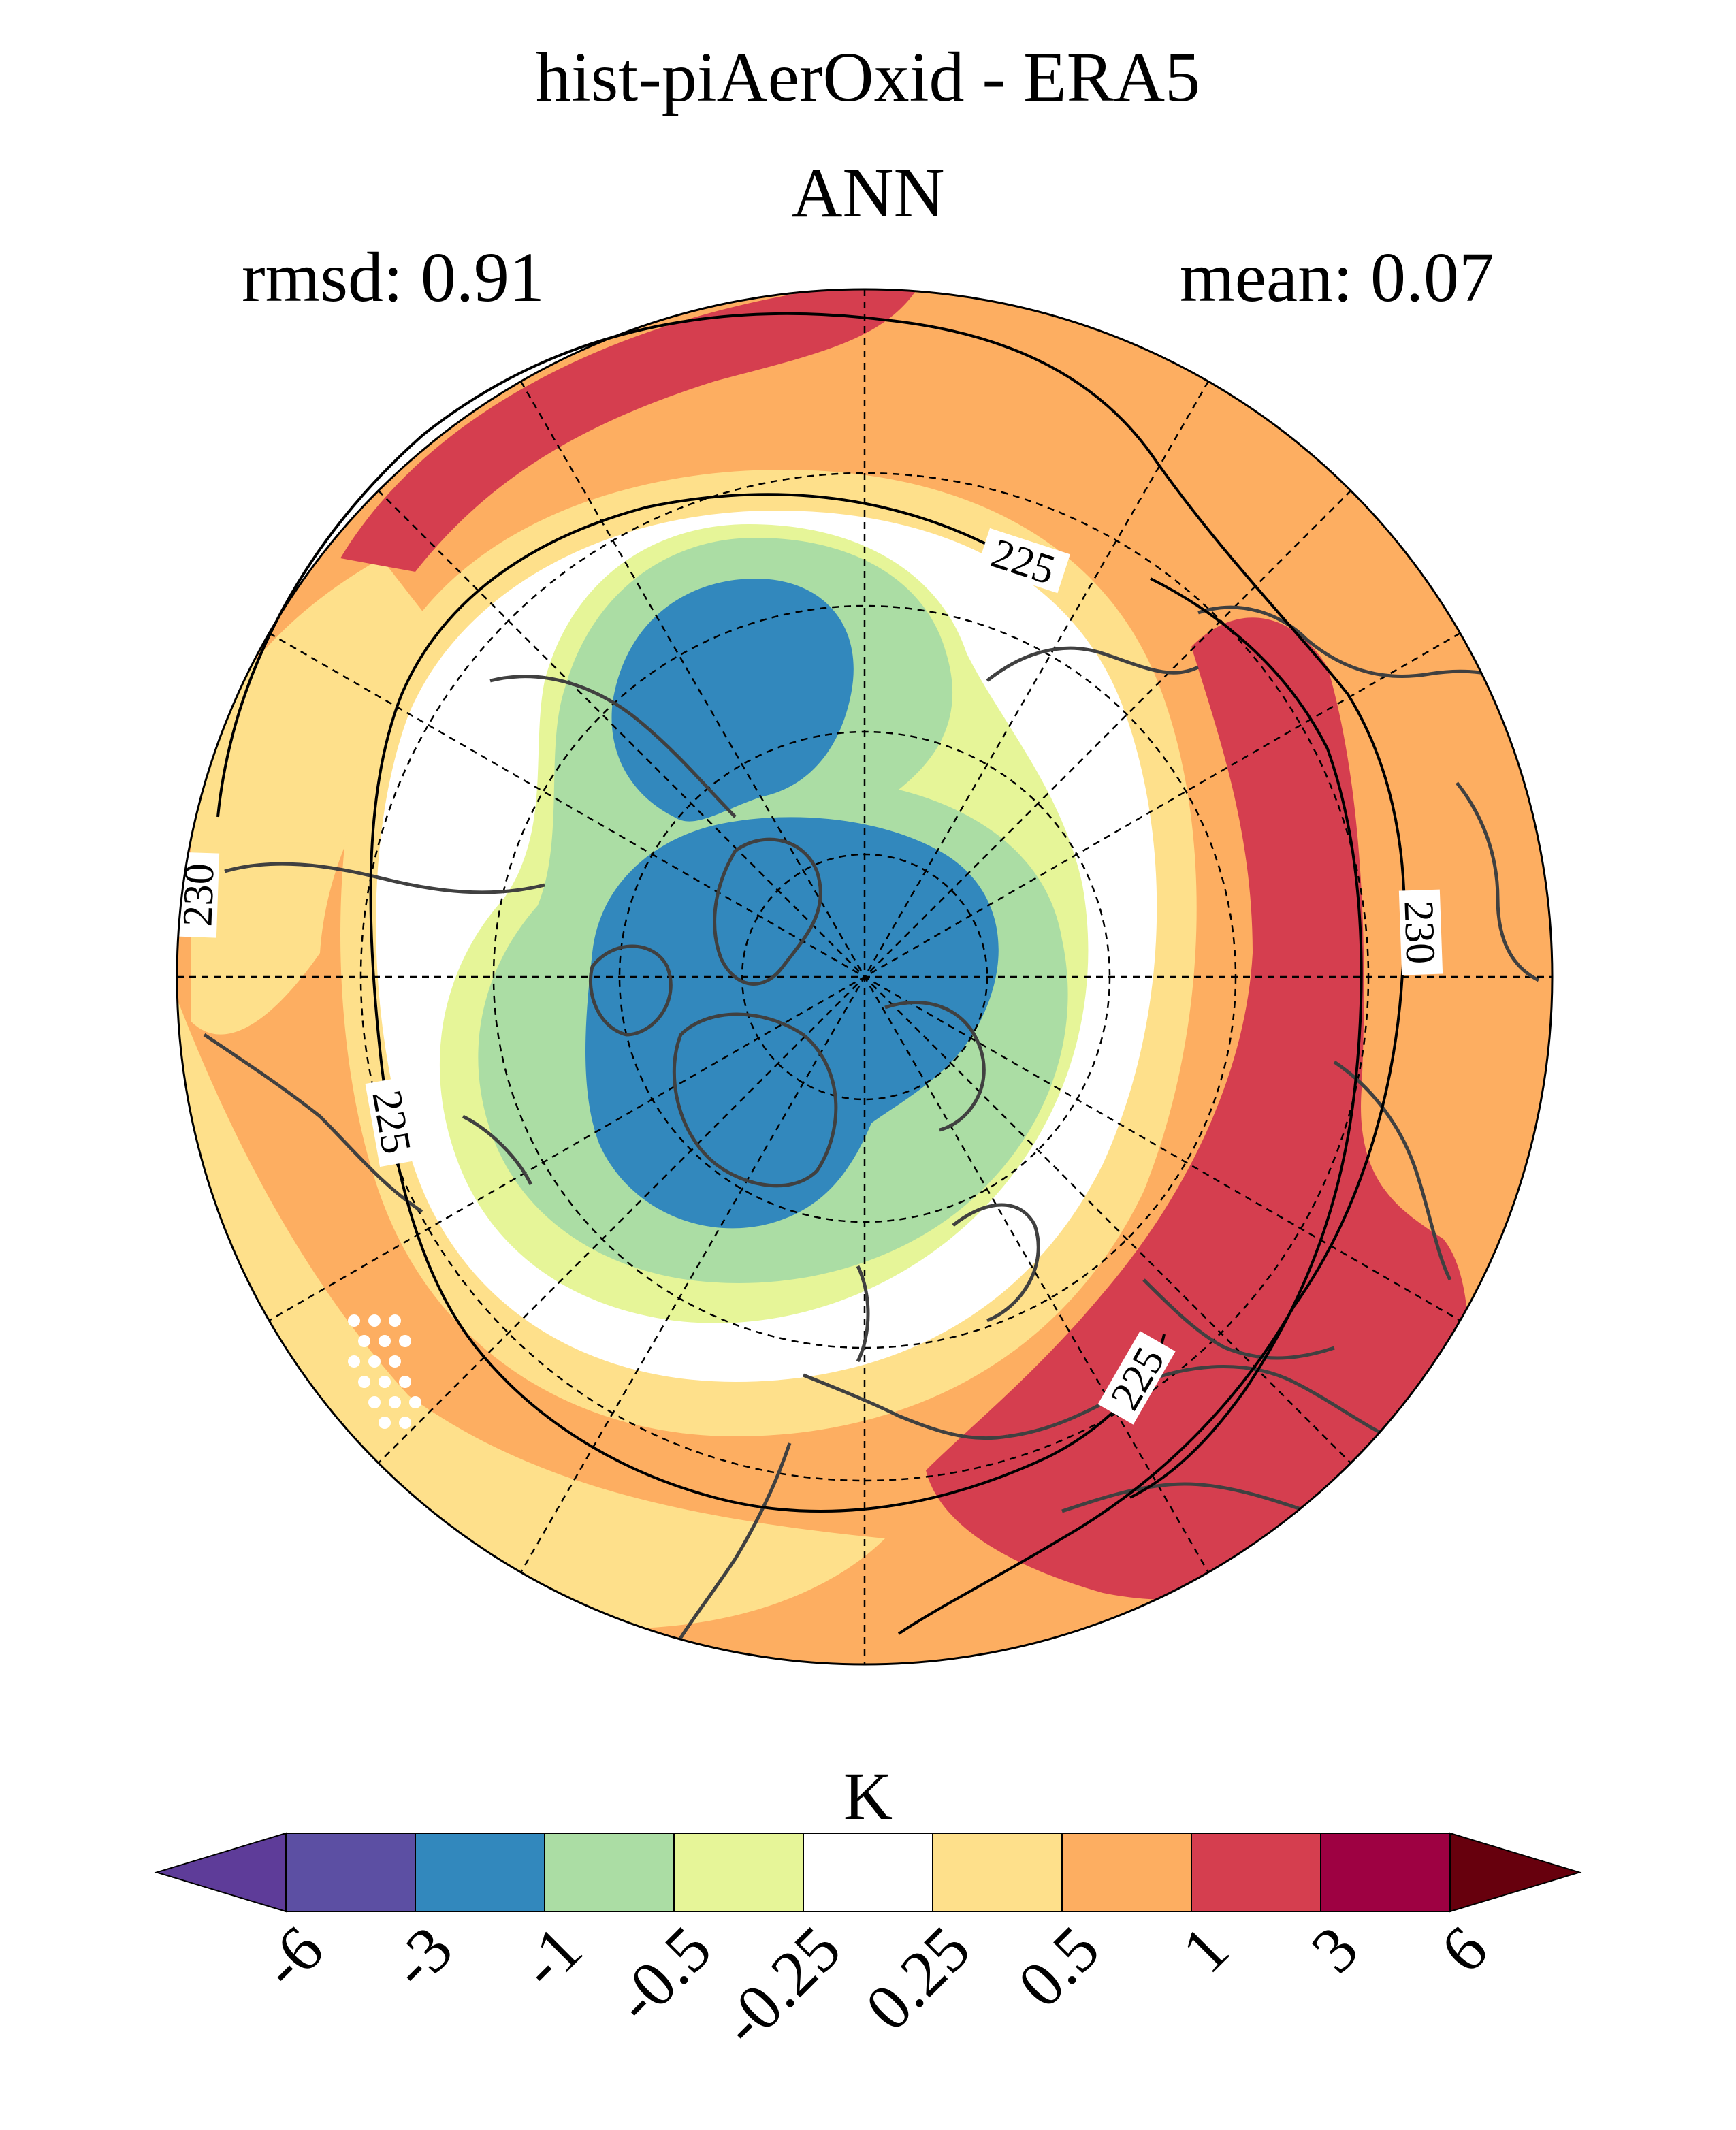 The height and width of the screenshot is (2130, 1736). What do you see at coordinates (868, 77) in the screenshot?
I see `figure-title: hist-piAerOxid - ERA5` at bounding box center [868, 77].